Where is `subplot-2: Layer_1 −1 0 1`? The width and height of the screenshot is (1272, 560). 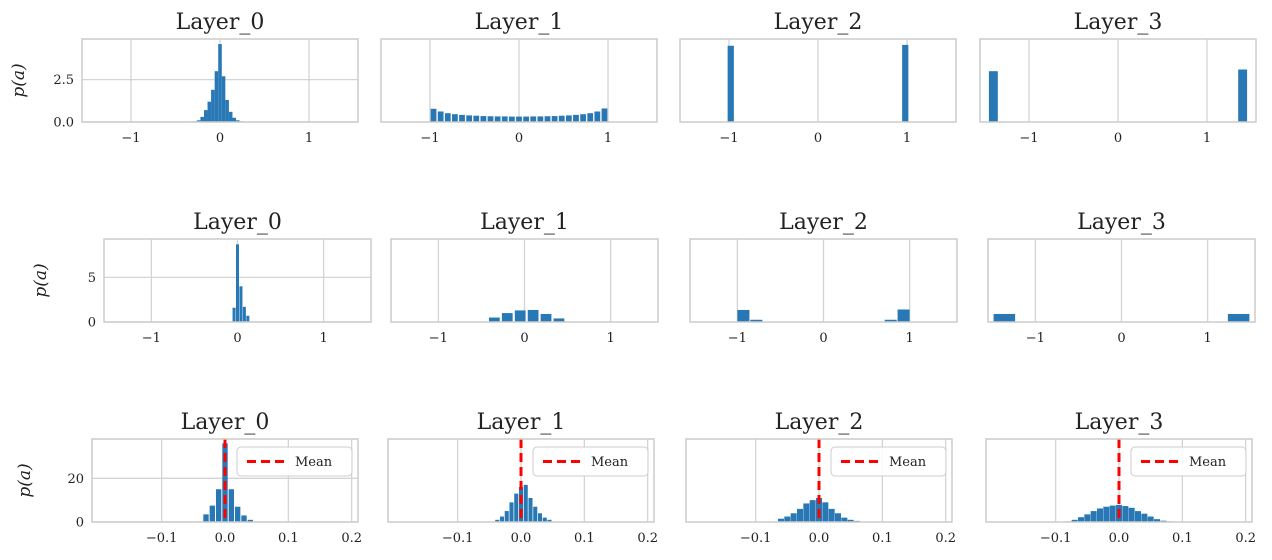 subplot-2: Layer_1 −1 0 1 is located at coordinates (519, 78).